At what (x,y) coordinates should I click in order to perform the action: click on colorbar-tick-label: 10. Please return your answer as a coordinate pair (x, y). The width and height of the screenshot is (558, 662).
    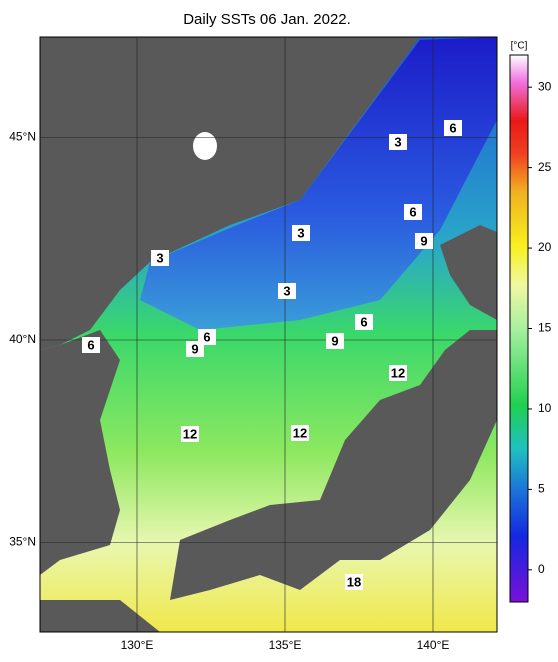
    Looking at the image, I should click on (545, 408).